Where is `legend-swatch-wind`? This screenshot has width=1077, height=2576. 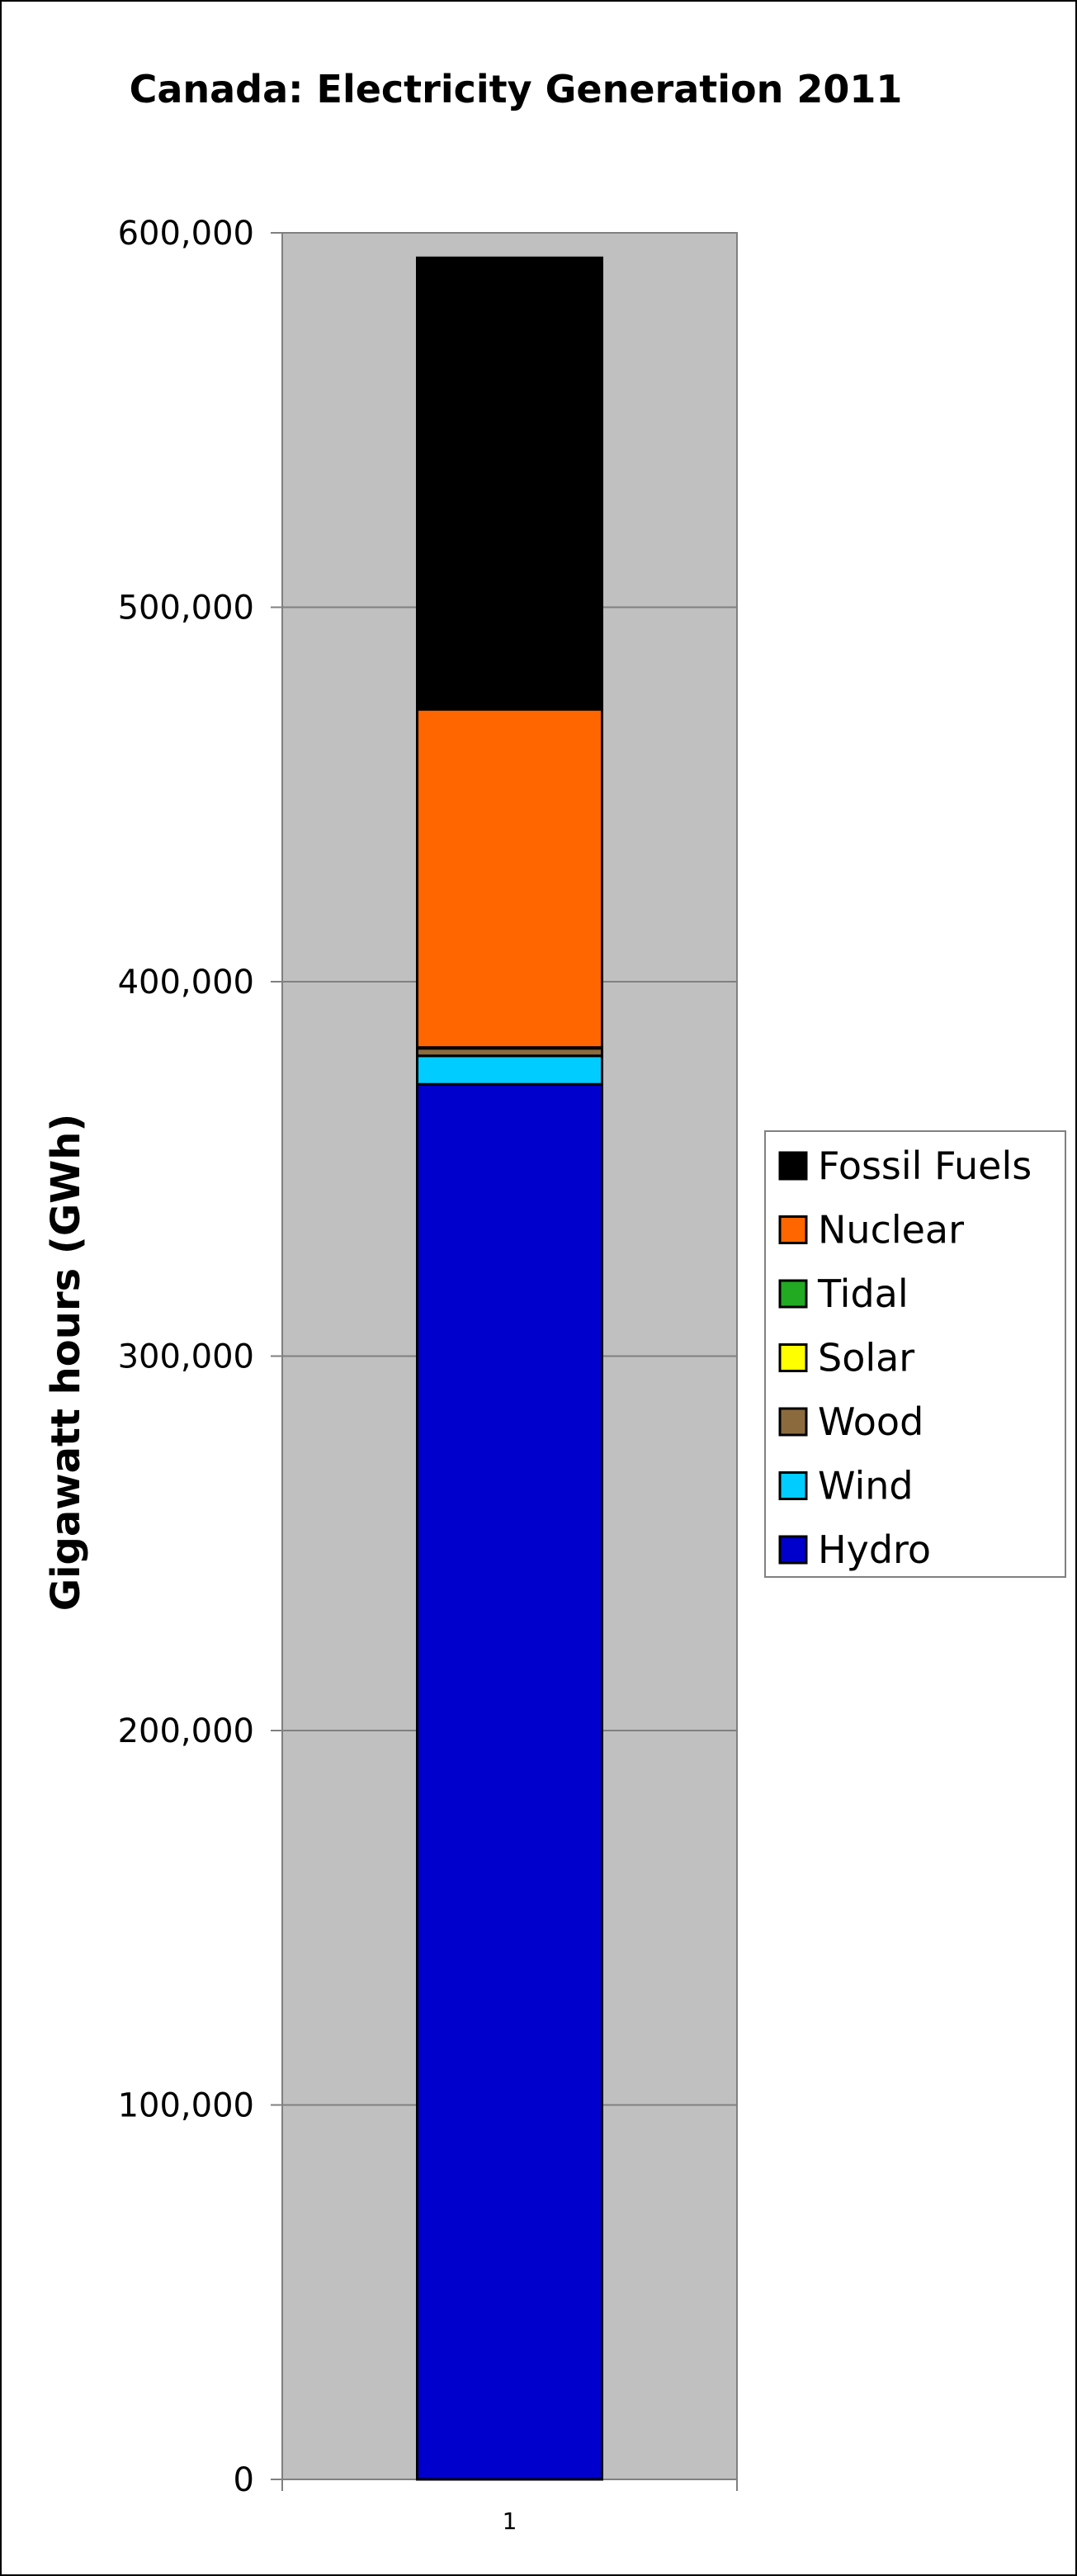
legend-swatch-wind is located at coordinates (793, 1485).